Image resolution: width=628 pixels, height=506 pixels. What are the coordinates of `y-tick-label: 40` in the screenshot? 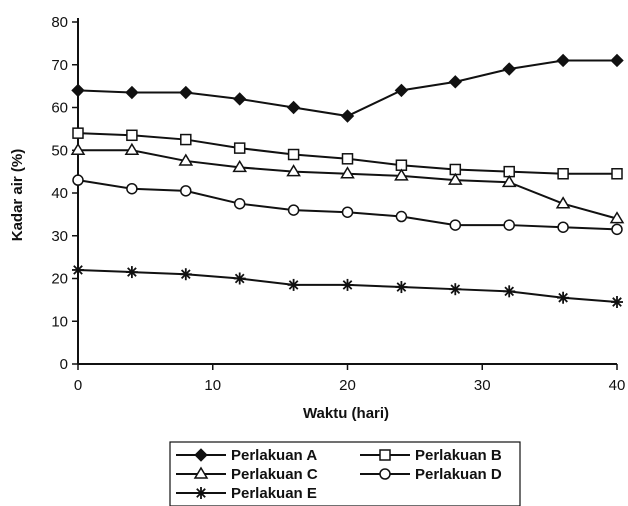 It's located at (59, 193).